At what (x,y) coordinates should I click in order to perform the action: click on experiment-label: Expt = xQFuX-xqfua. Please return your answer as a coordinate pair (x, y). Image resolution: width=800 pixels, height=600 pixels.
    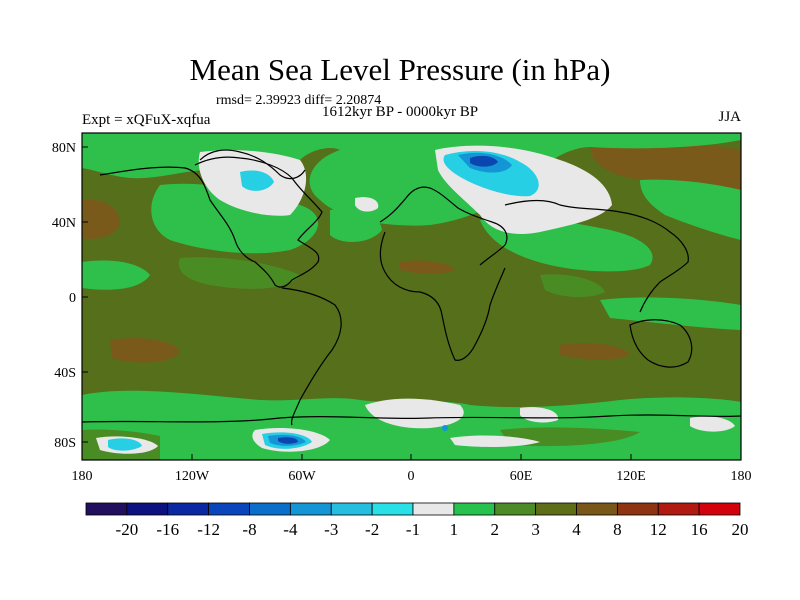
    Looking at the image, I should click on (146, 120).